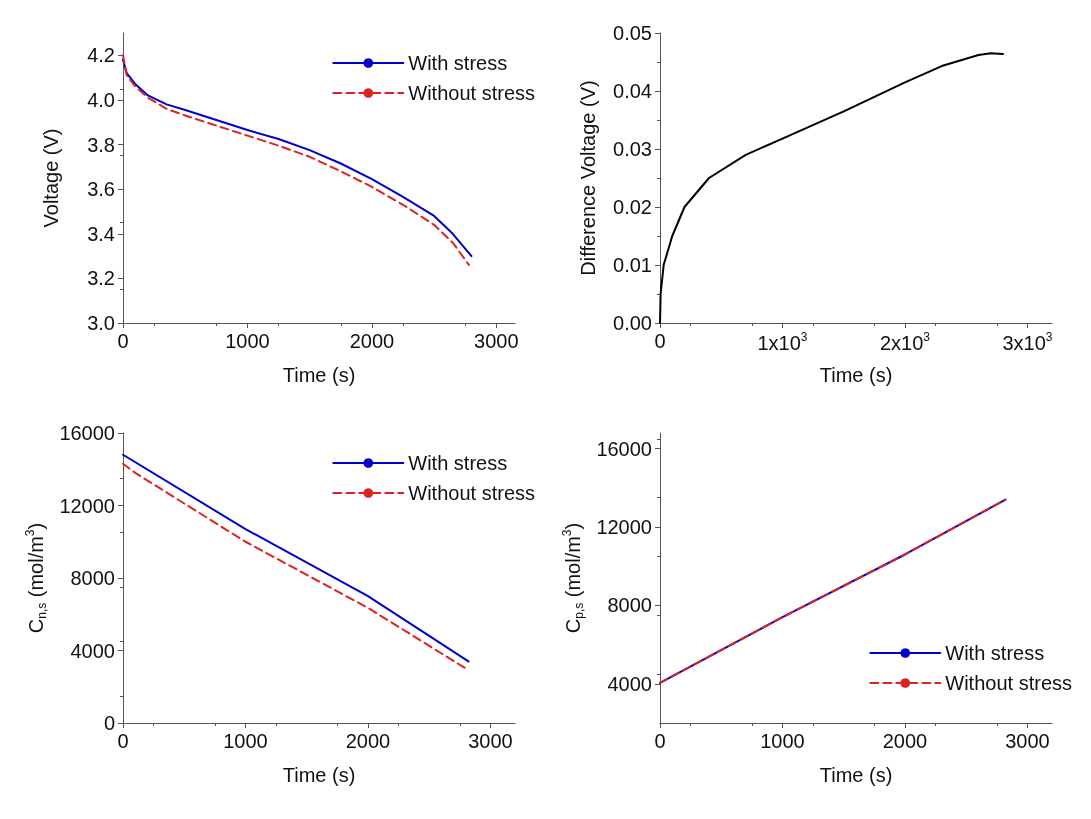 The height and width of the screenshot is (819, 1091). What do you see at coordinates (101, 233) in the screenshot?
I see `y-tick-label: 3.4` at bounding box center [101, 233].